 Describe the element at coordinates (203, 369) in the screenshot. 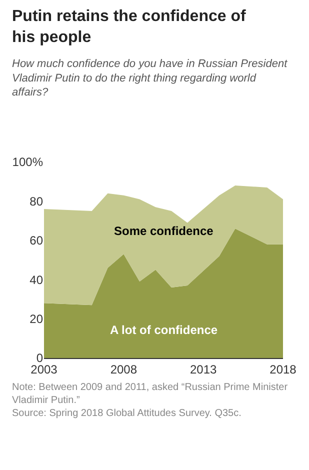

I see `x-tick-label: 2013` at that location.